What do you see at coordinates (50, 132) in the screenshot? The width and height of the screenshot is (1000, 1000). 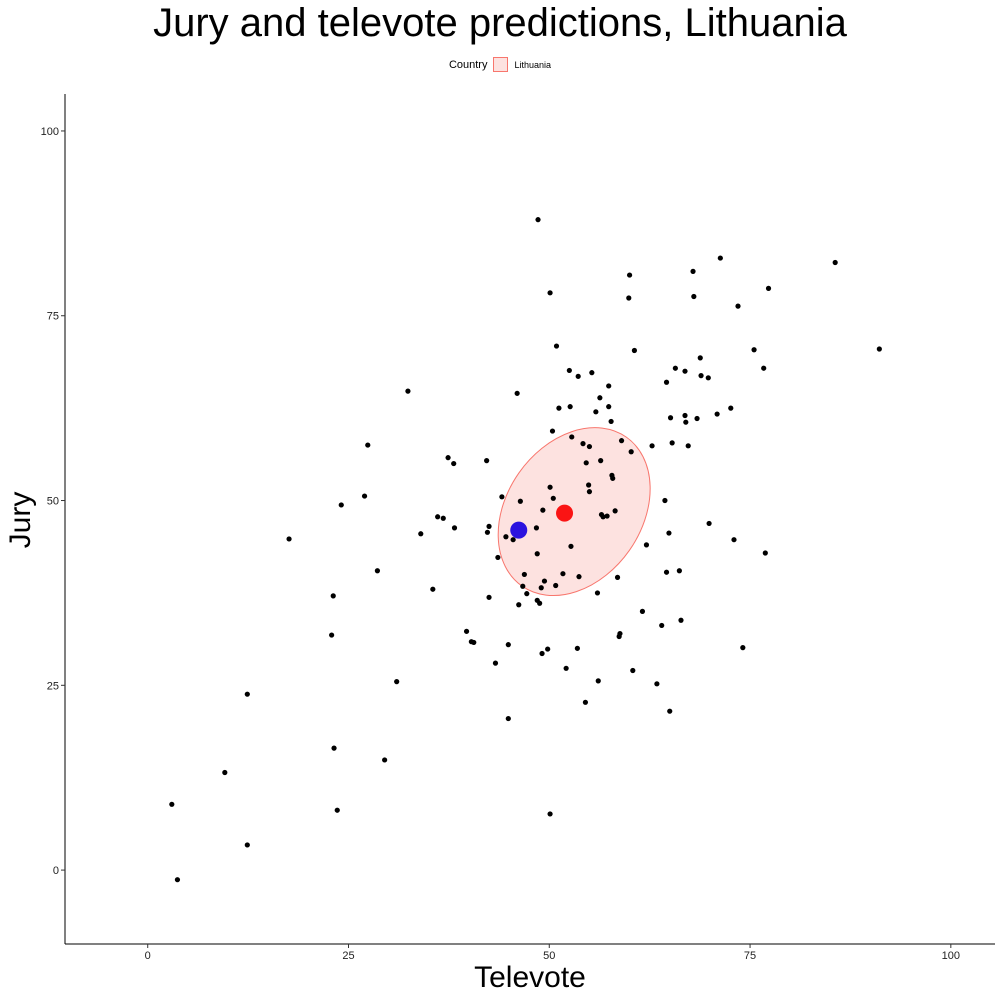 I see `y-tick-label: 100` at bounding box center [50, 132].